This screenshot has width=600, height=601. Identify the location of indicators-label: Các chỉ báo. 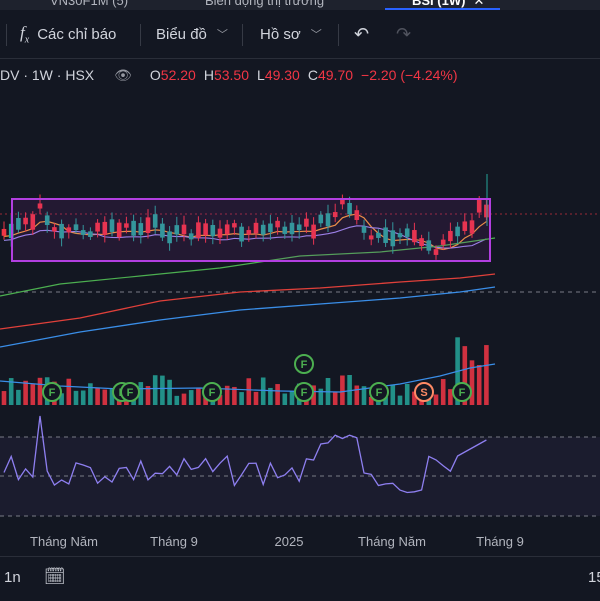
(77, 34).